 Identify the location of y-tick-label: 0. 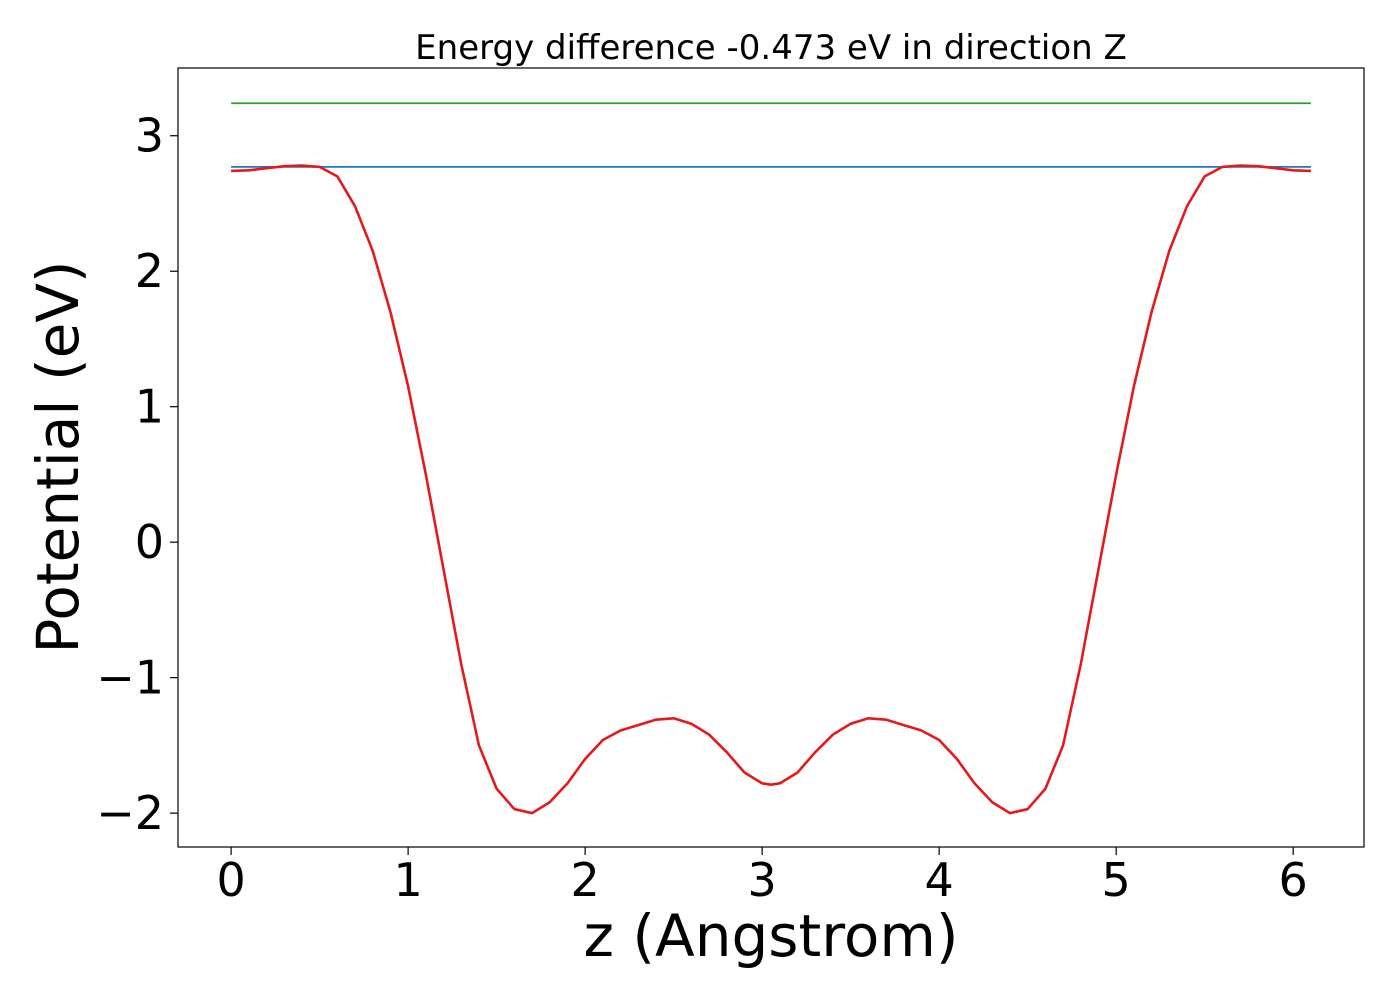
(149, 542).